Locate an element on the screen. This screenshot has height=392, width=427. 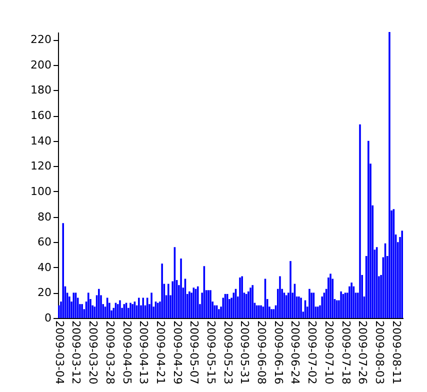
x-tick-label: 2009-06-16 is located at coordinates (278, 352).